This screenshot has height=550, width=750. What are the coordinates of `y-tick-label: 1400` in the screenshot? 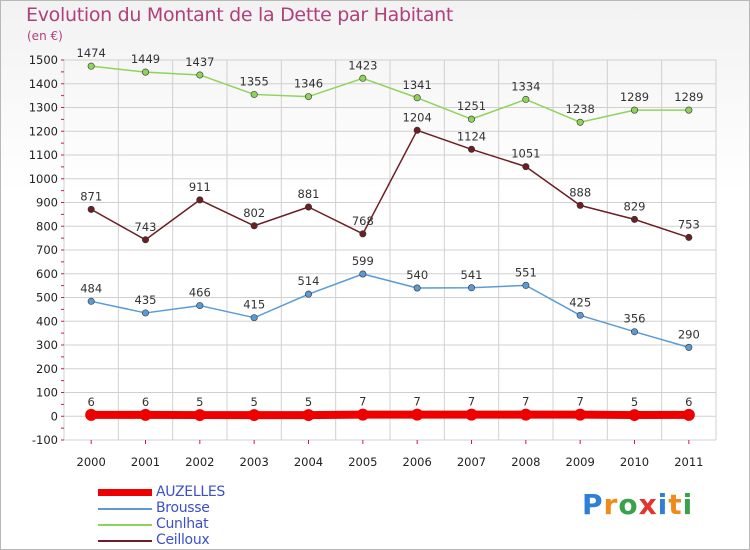 It's located at (43, 84).